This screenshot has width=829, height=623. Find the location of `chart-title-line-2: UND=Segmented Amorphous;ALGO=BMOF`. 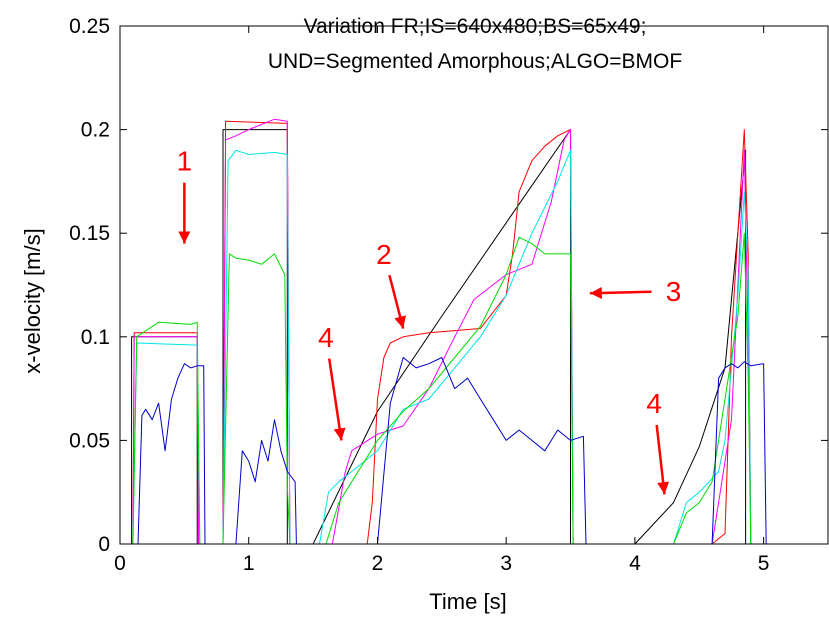

chart-title-line-2: UND=Segmented Amorphous;ALGO=BMOF is located at coordinates (475, 61).